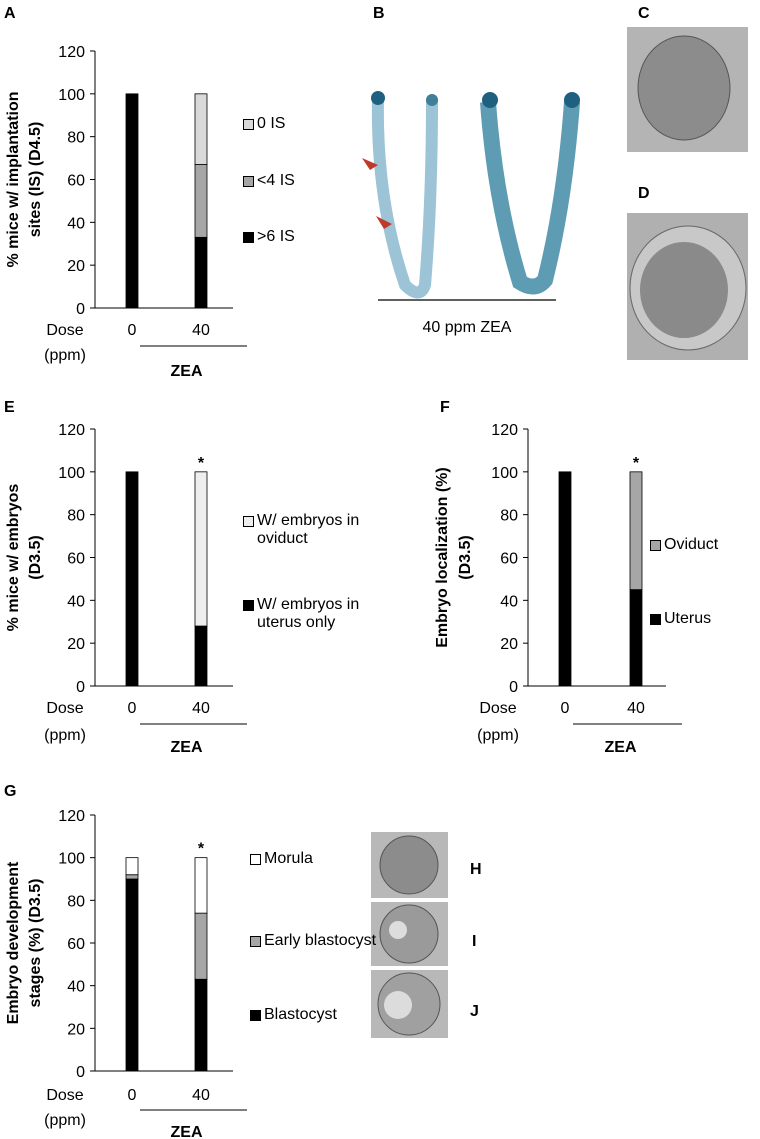 This screenshot has height=1139, width=760. I want to click on panel-label: E, so click(9, 407).